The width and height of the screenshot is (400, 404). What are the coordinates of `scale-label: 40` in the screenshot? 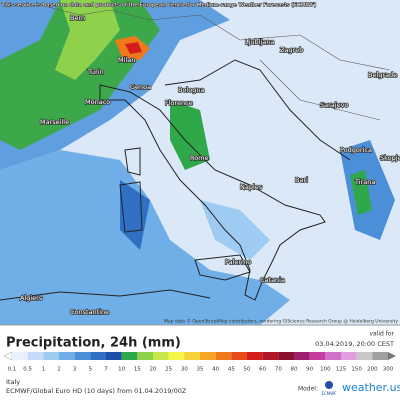 It's located at (215, 370).